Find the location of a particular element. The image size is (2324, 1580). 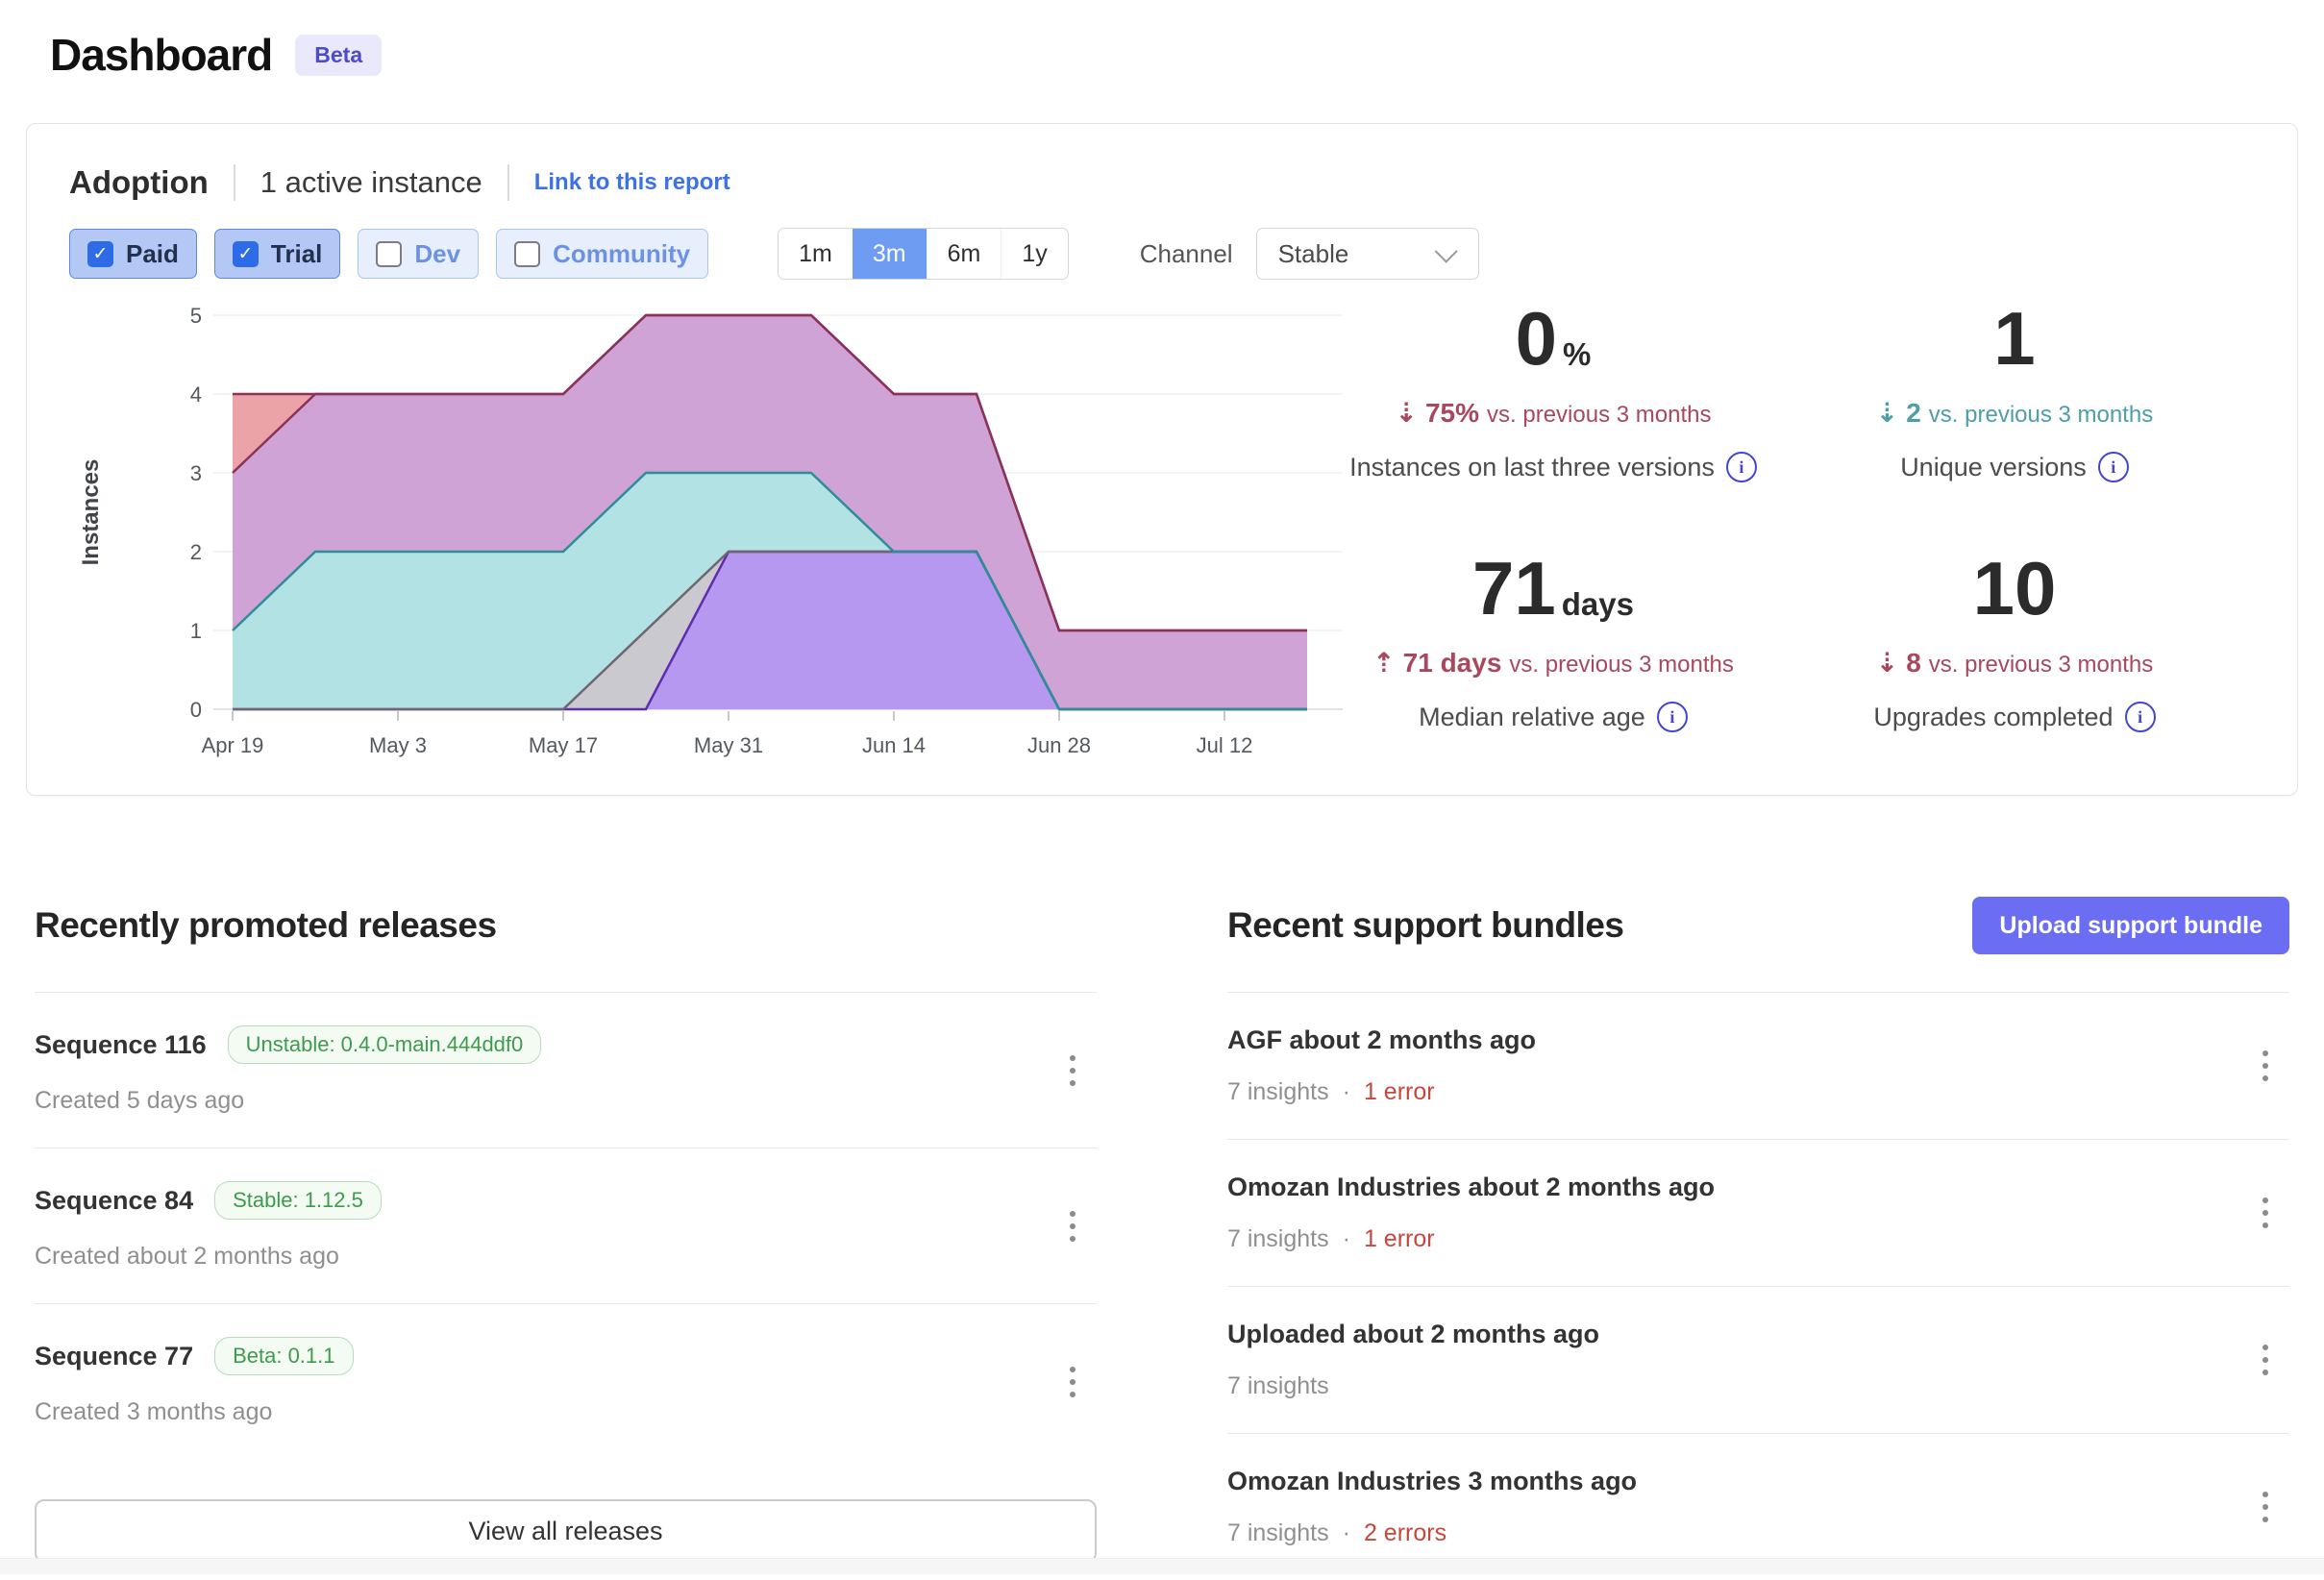

page-bottom-strip is located at coordinates (1162, 1566).